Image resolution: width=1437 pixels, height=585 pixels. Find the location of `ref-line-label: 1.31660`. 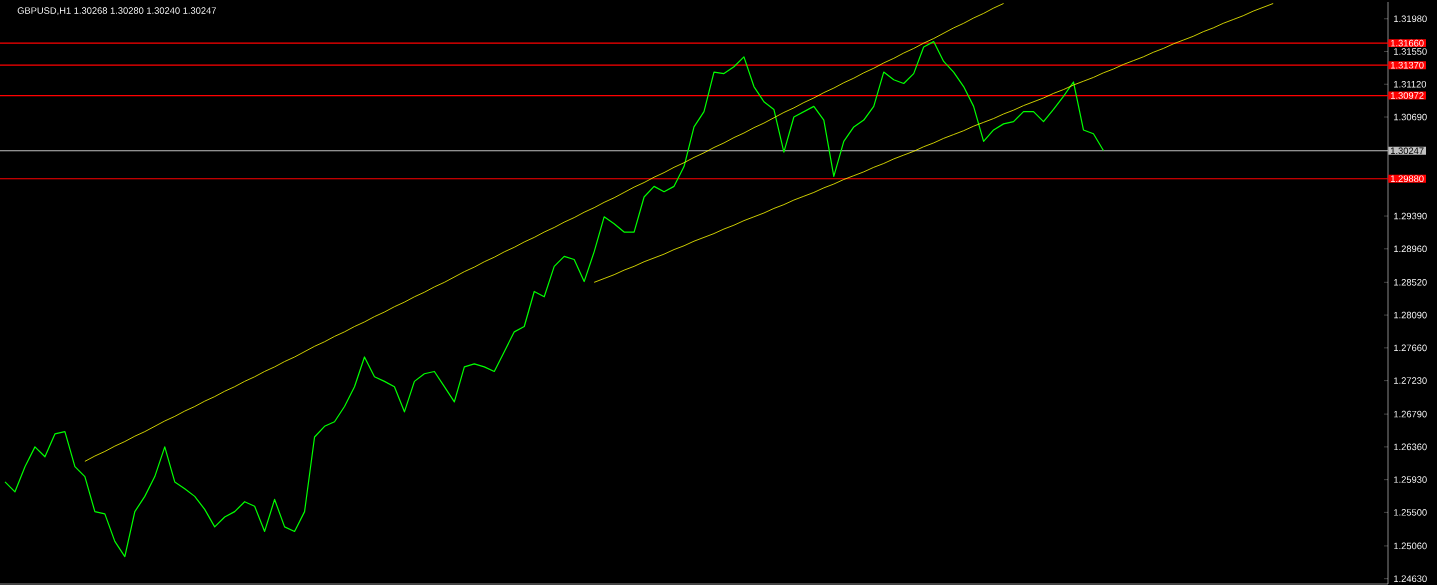

ref-line-label: 1.31660 is located at coordinates (1407, 43).